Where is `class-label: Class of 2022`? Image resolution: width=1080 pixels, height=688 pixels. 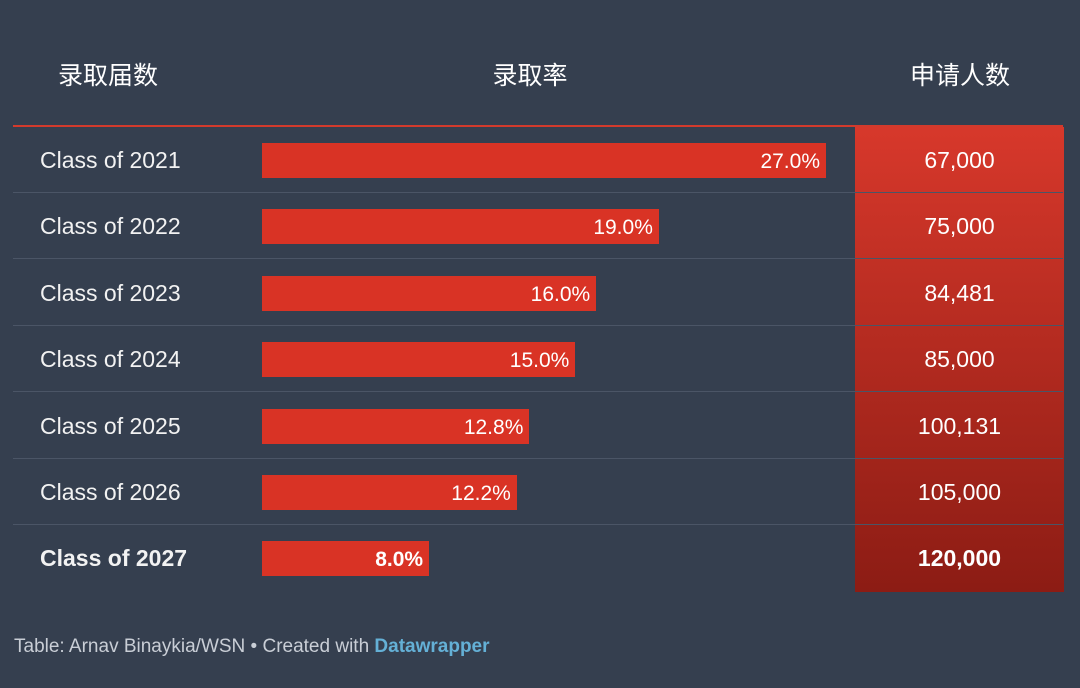 class-label: Class of 2022 is located at coordinates (110, 226).